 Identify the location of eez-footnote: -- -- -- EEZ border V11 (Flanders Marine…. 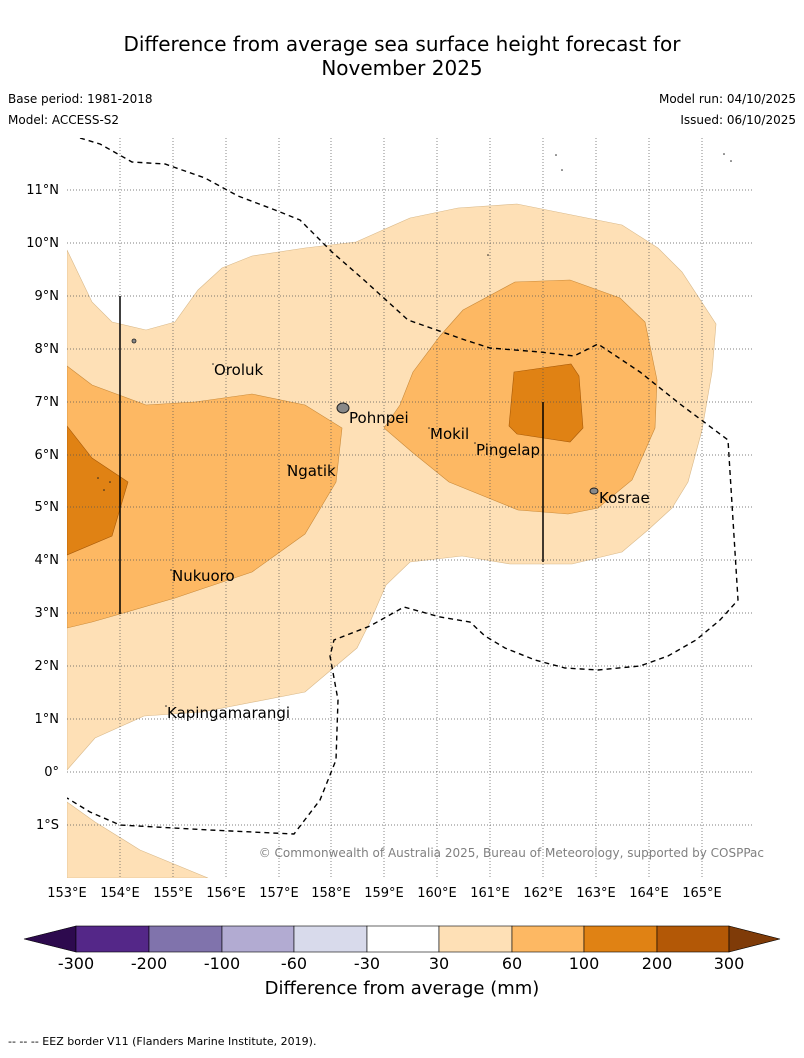
(162, 1041).